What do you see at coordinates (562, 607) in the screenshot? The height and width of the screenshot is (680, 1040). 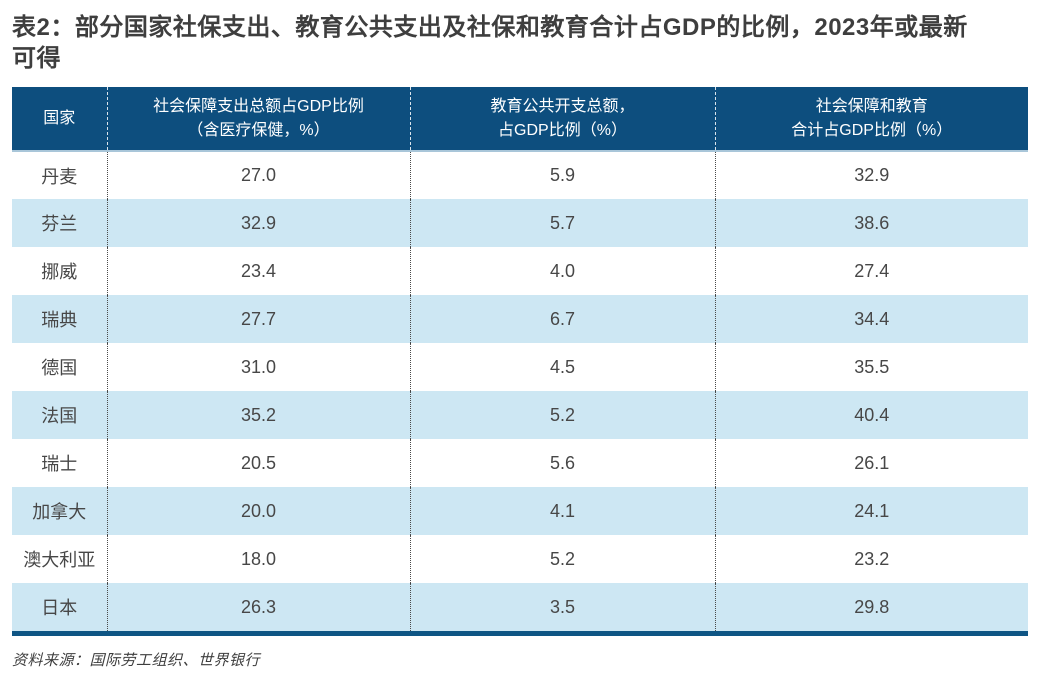 I see `education-pct-cell: 3.5` at bounding box center [562, 607].